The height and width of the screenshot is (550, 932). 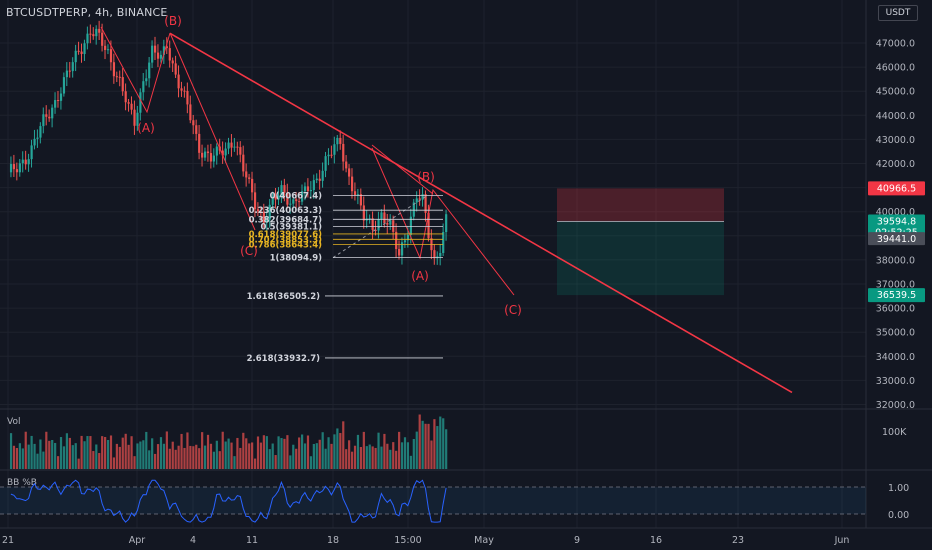 I want to click on fib-level-label: 2.618(33932.7), so click(x=283, y=359).